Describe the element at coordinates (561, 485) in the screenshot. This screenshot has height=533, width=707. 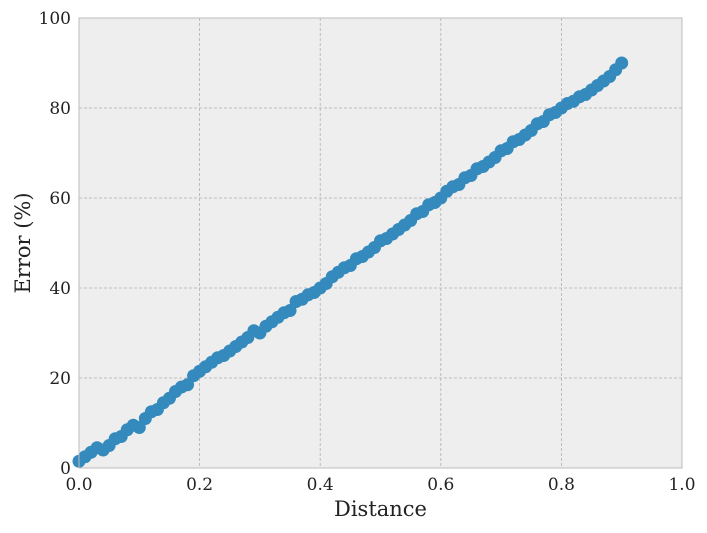
I see `x-tick-label: 0.8` at that location.